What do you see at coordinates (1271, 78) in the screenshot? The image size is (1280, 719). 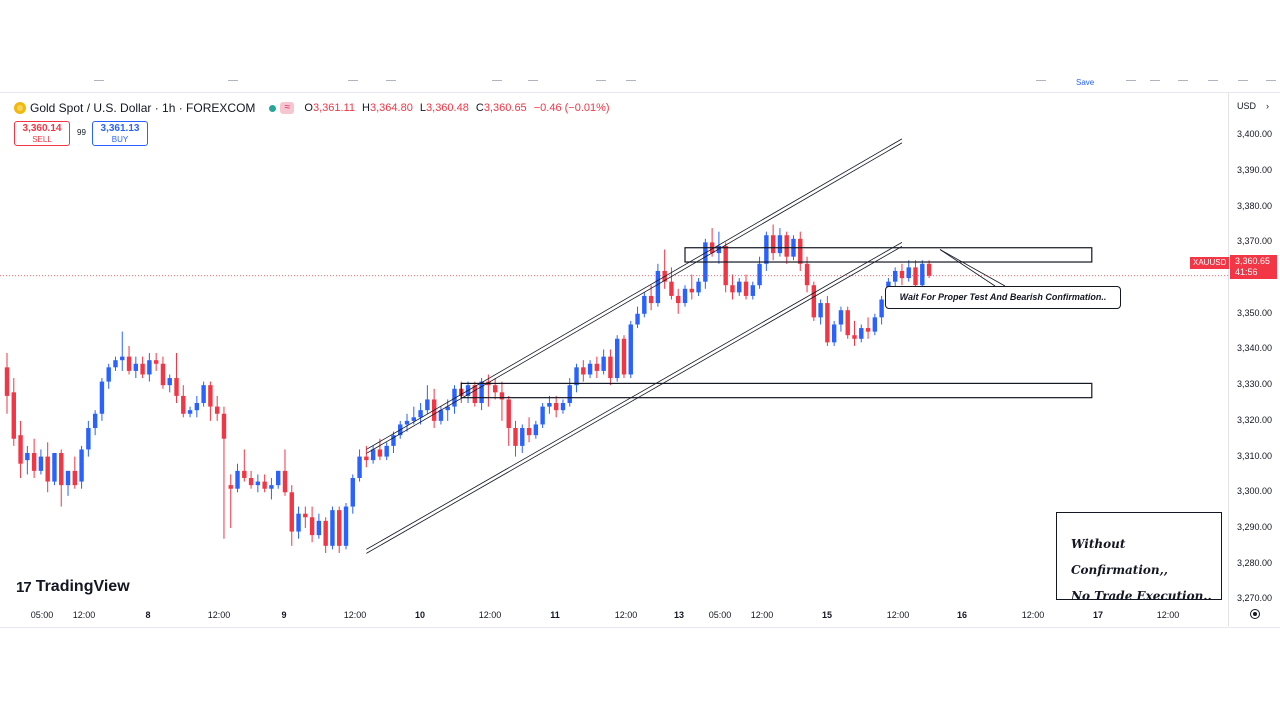 I see `menu-icon` at bounding box center [1271, 78].